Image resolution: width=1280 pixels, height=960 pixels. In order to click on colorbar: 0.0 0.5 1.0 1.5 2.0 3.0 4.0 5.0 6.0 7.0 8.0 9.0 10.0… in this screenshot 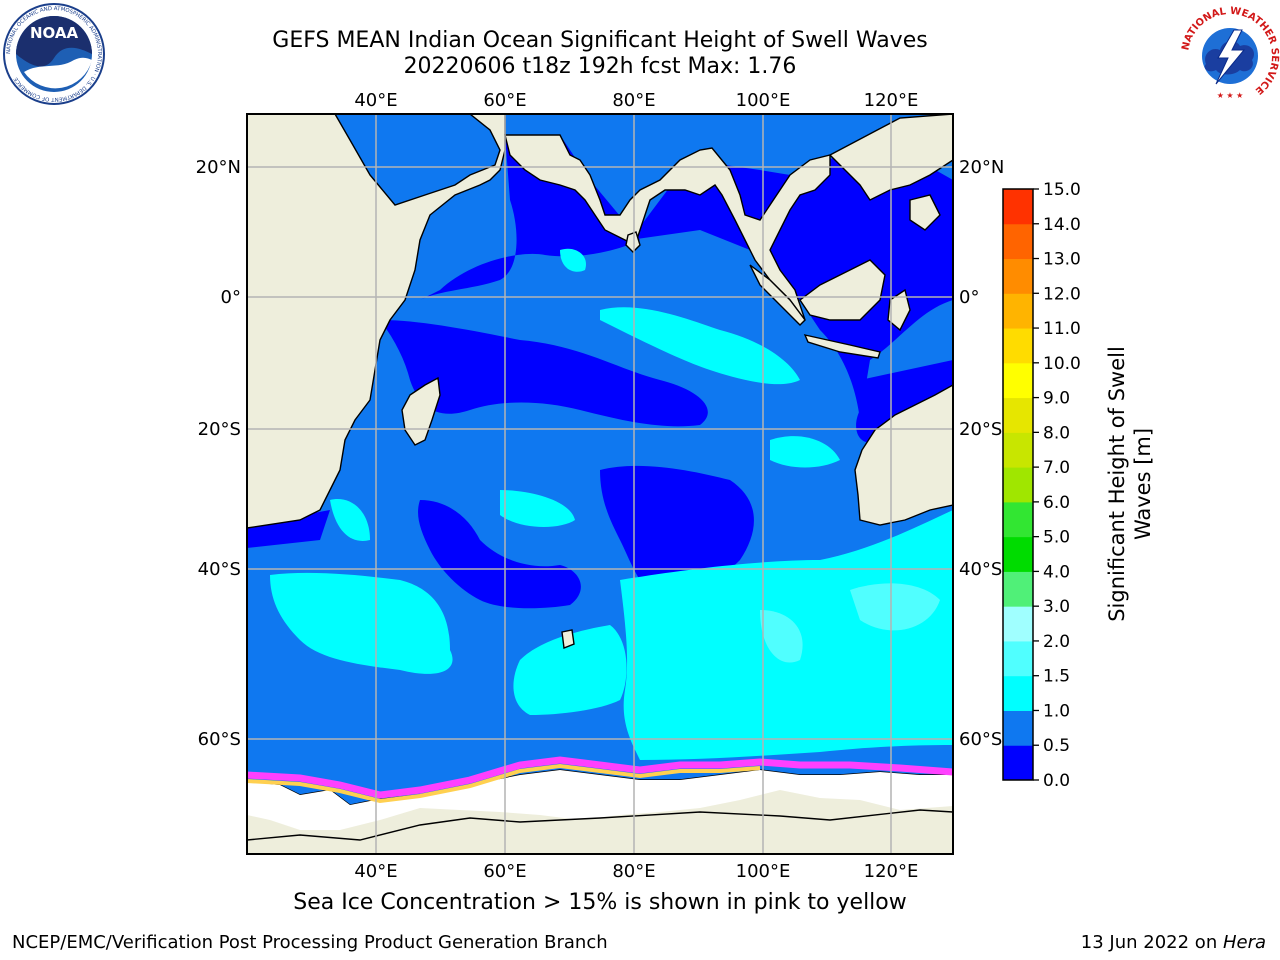, I will do `click(1078, 485)`.